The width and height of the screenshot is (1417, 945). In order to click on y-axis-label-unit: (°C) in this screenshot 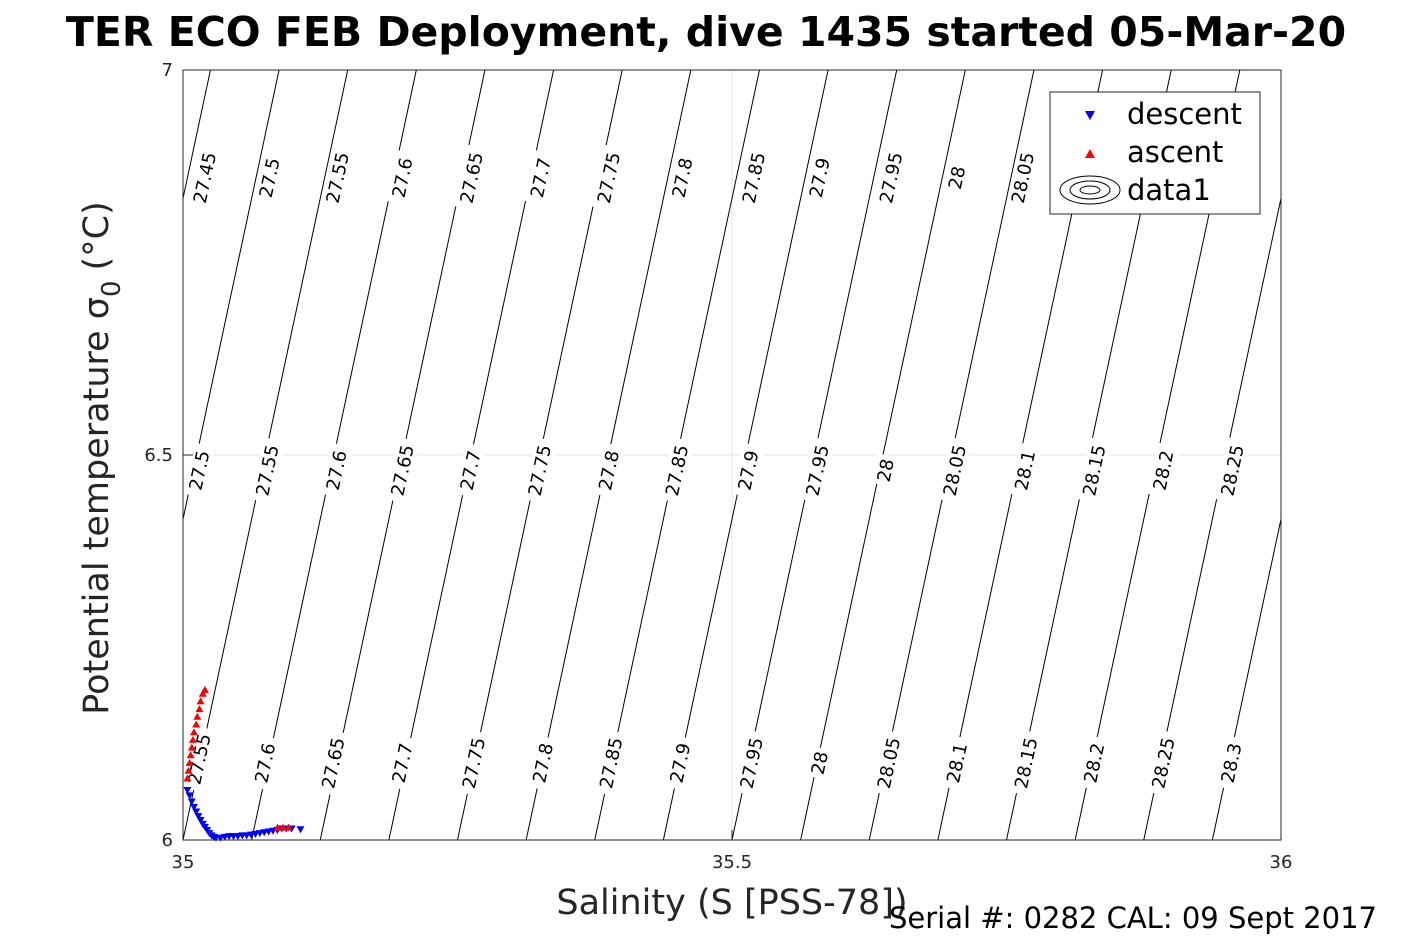, I will do `click(97, 235)`.